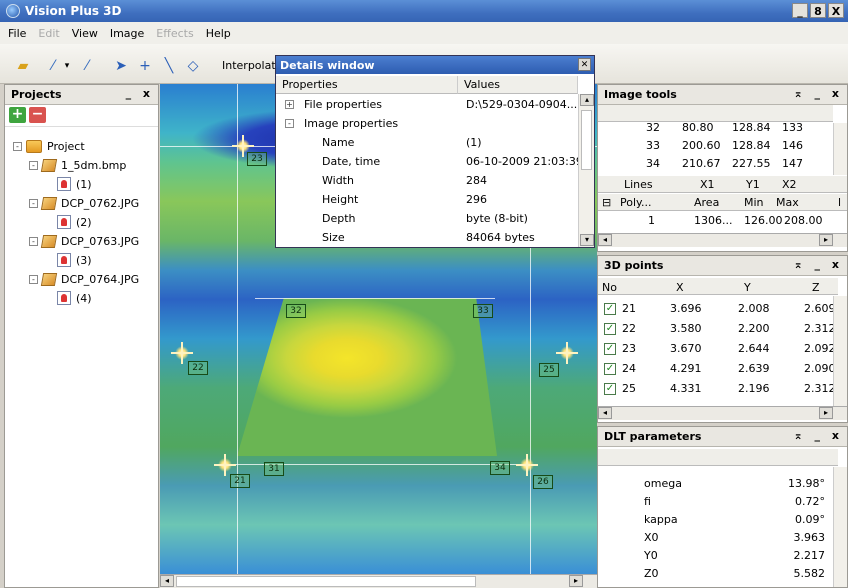 This screenshot has height=588, width=848. What do you see at coordinates (840, 149) in the screenshot?
I see `image-tools-vertical-scrollbar` at bounding box center [840, 149].